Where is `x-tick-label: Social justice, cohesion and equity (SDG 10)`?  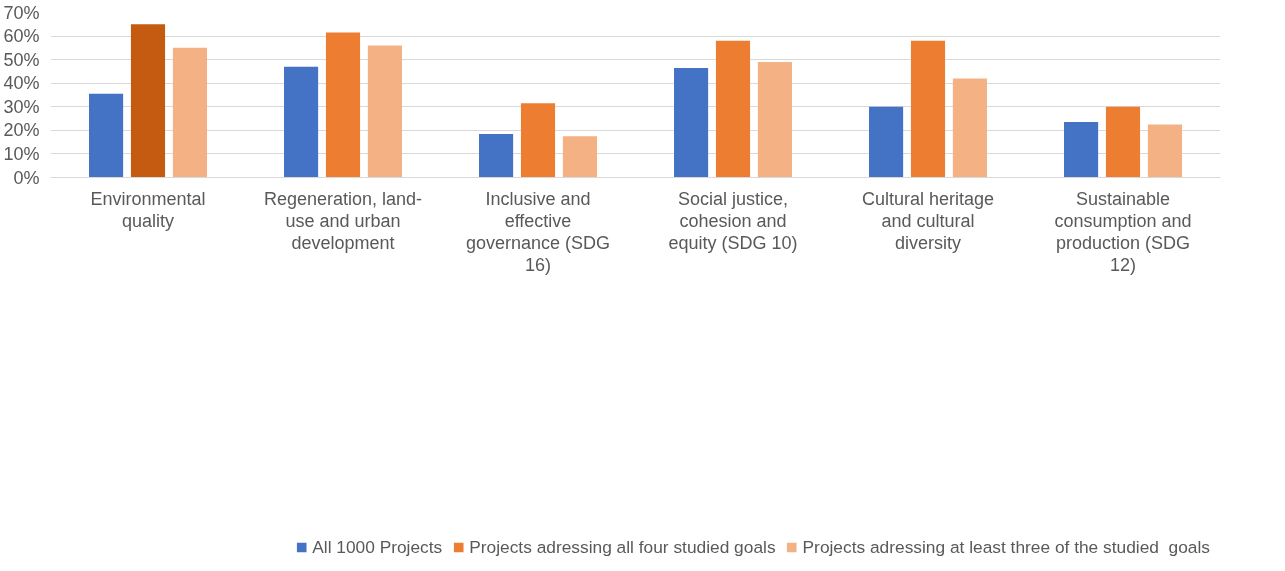 x-tick-label: Social justice, cohesion and equity (SDG 10) is located at coordinates (733, 220).